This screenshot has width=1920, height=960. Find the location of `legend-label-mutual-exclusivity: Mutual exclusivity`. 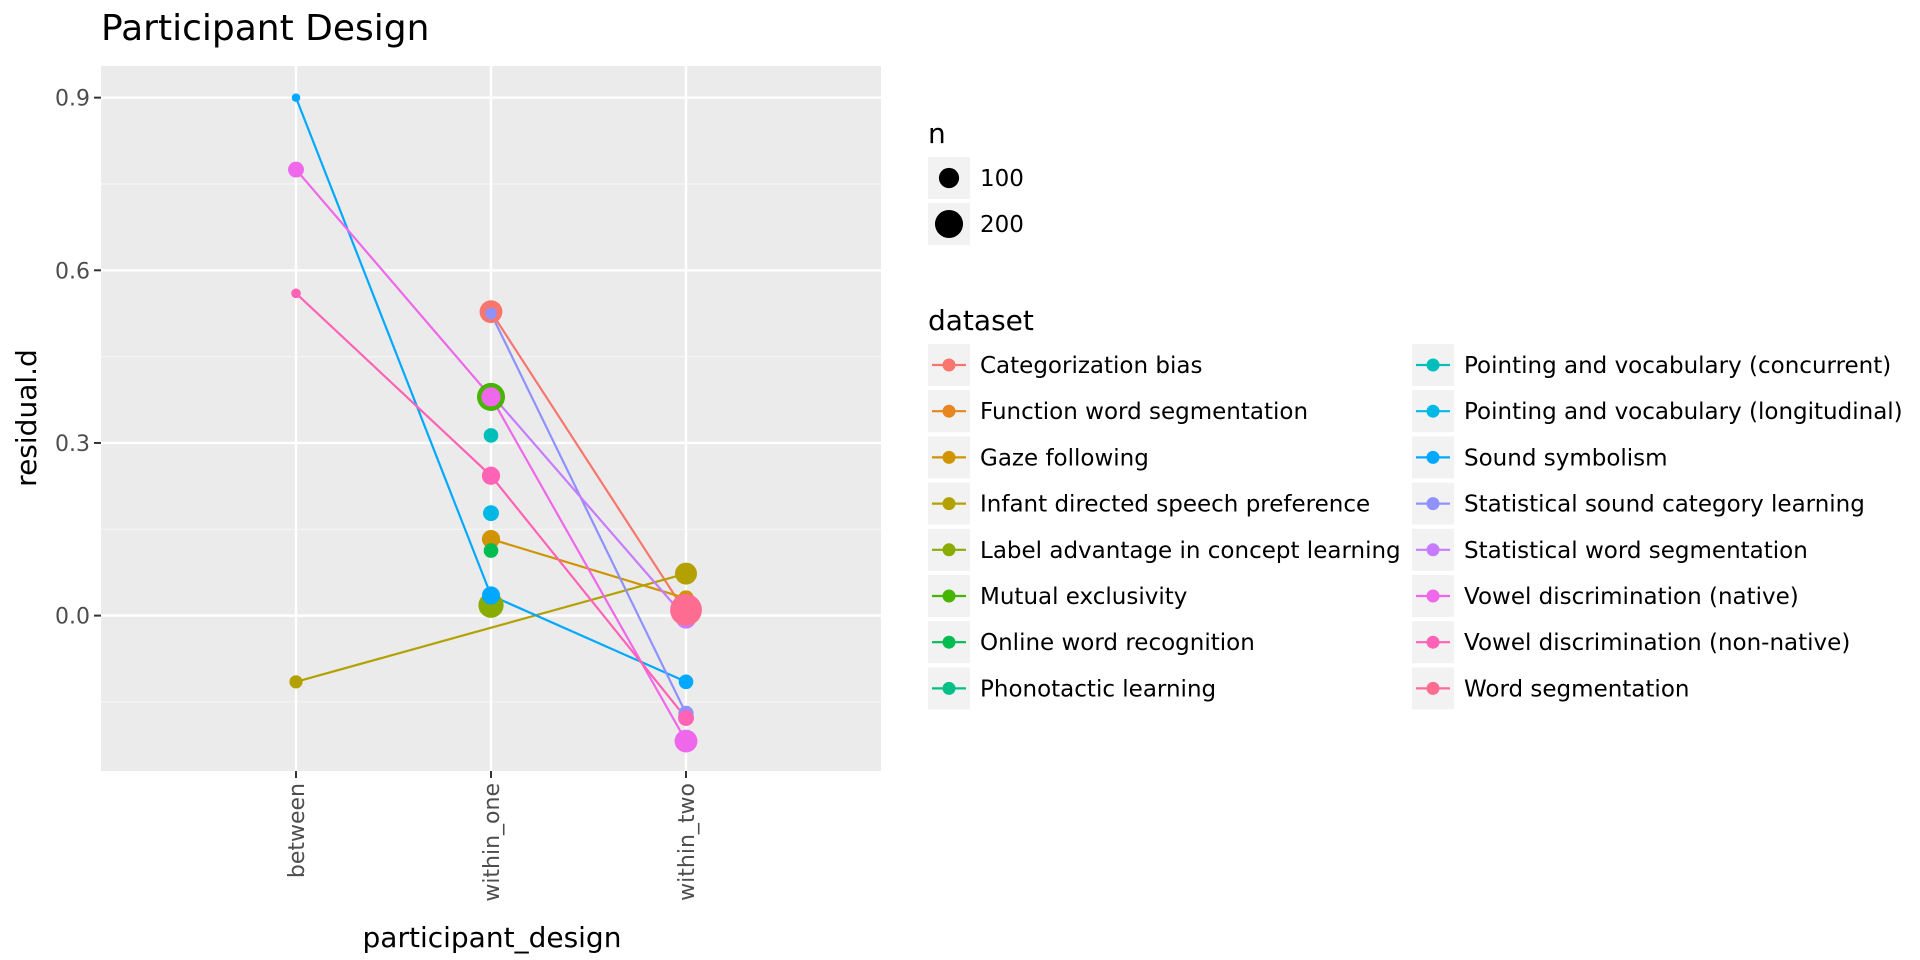

legend-label-mutual-exclusivity: Mutual exclusivity is located at coordinates (1083, 597).